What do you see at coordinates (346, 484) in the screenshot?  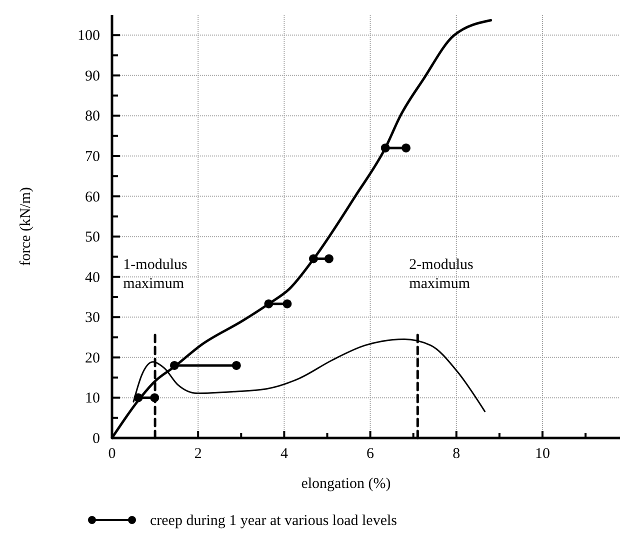 I see `x-axis-title: elongation (%)` at bounding box center [346, 484].